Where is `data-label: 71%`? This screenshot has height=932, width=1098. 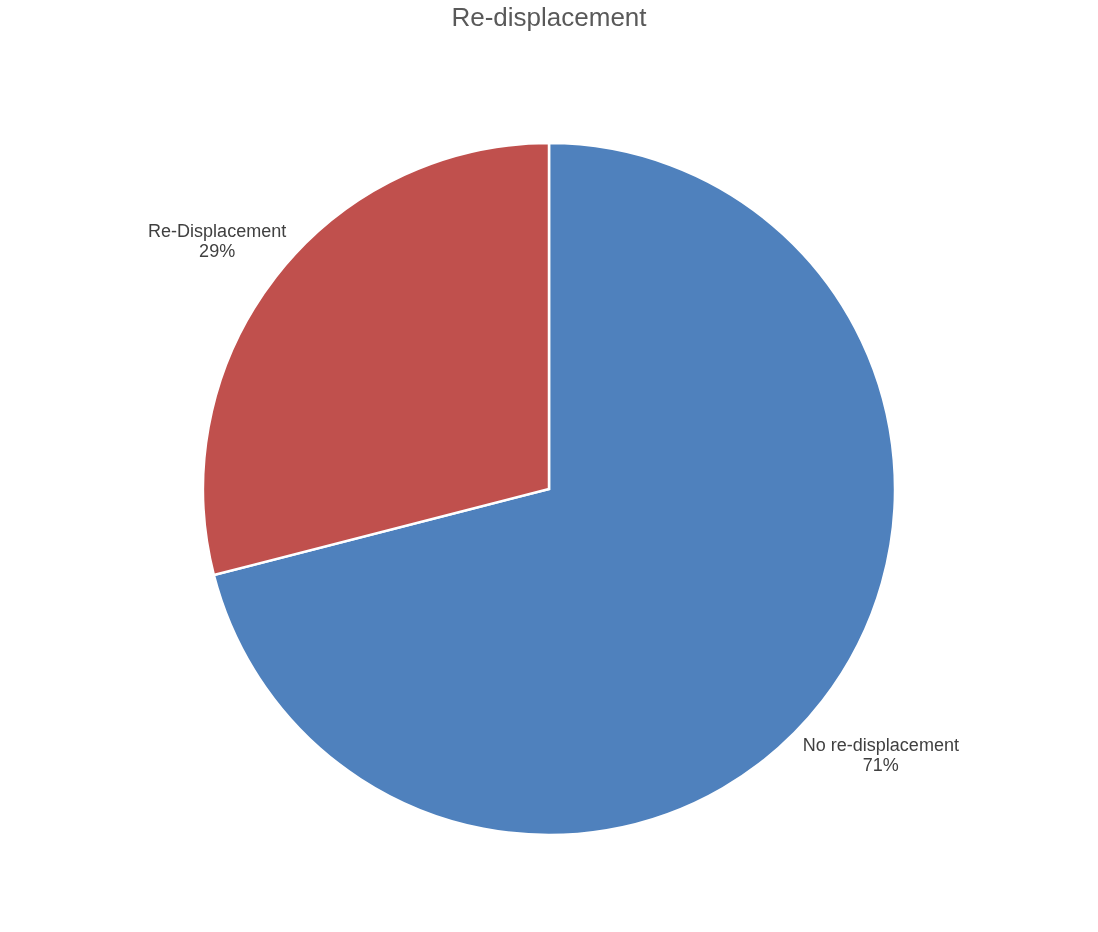 data-label: 71% is located at coordinates (880, 765).